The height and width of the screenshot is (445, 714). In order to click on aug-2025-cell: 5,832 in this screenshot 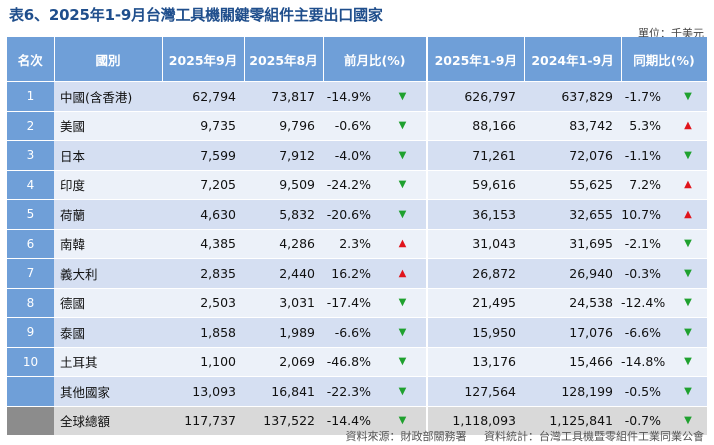, I will do `click(283, 214)`.